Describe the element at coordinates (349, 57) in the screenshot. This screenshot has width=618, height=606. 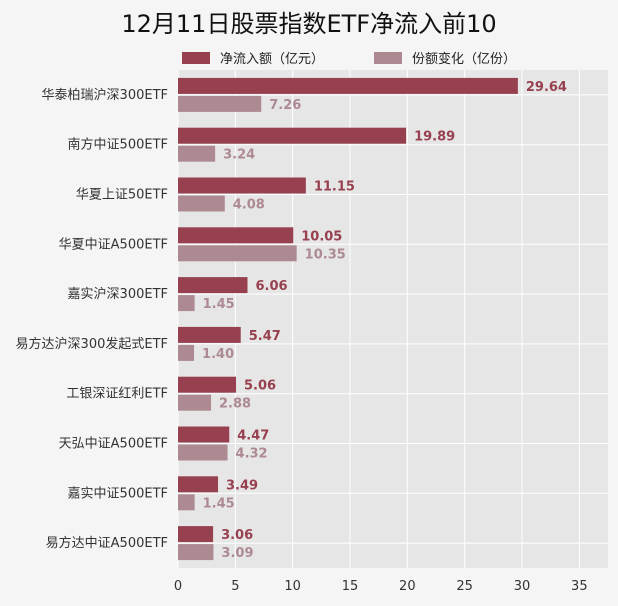
I see `legend: 净流入额（亿元） 份额变化（亿份）` at that location.